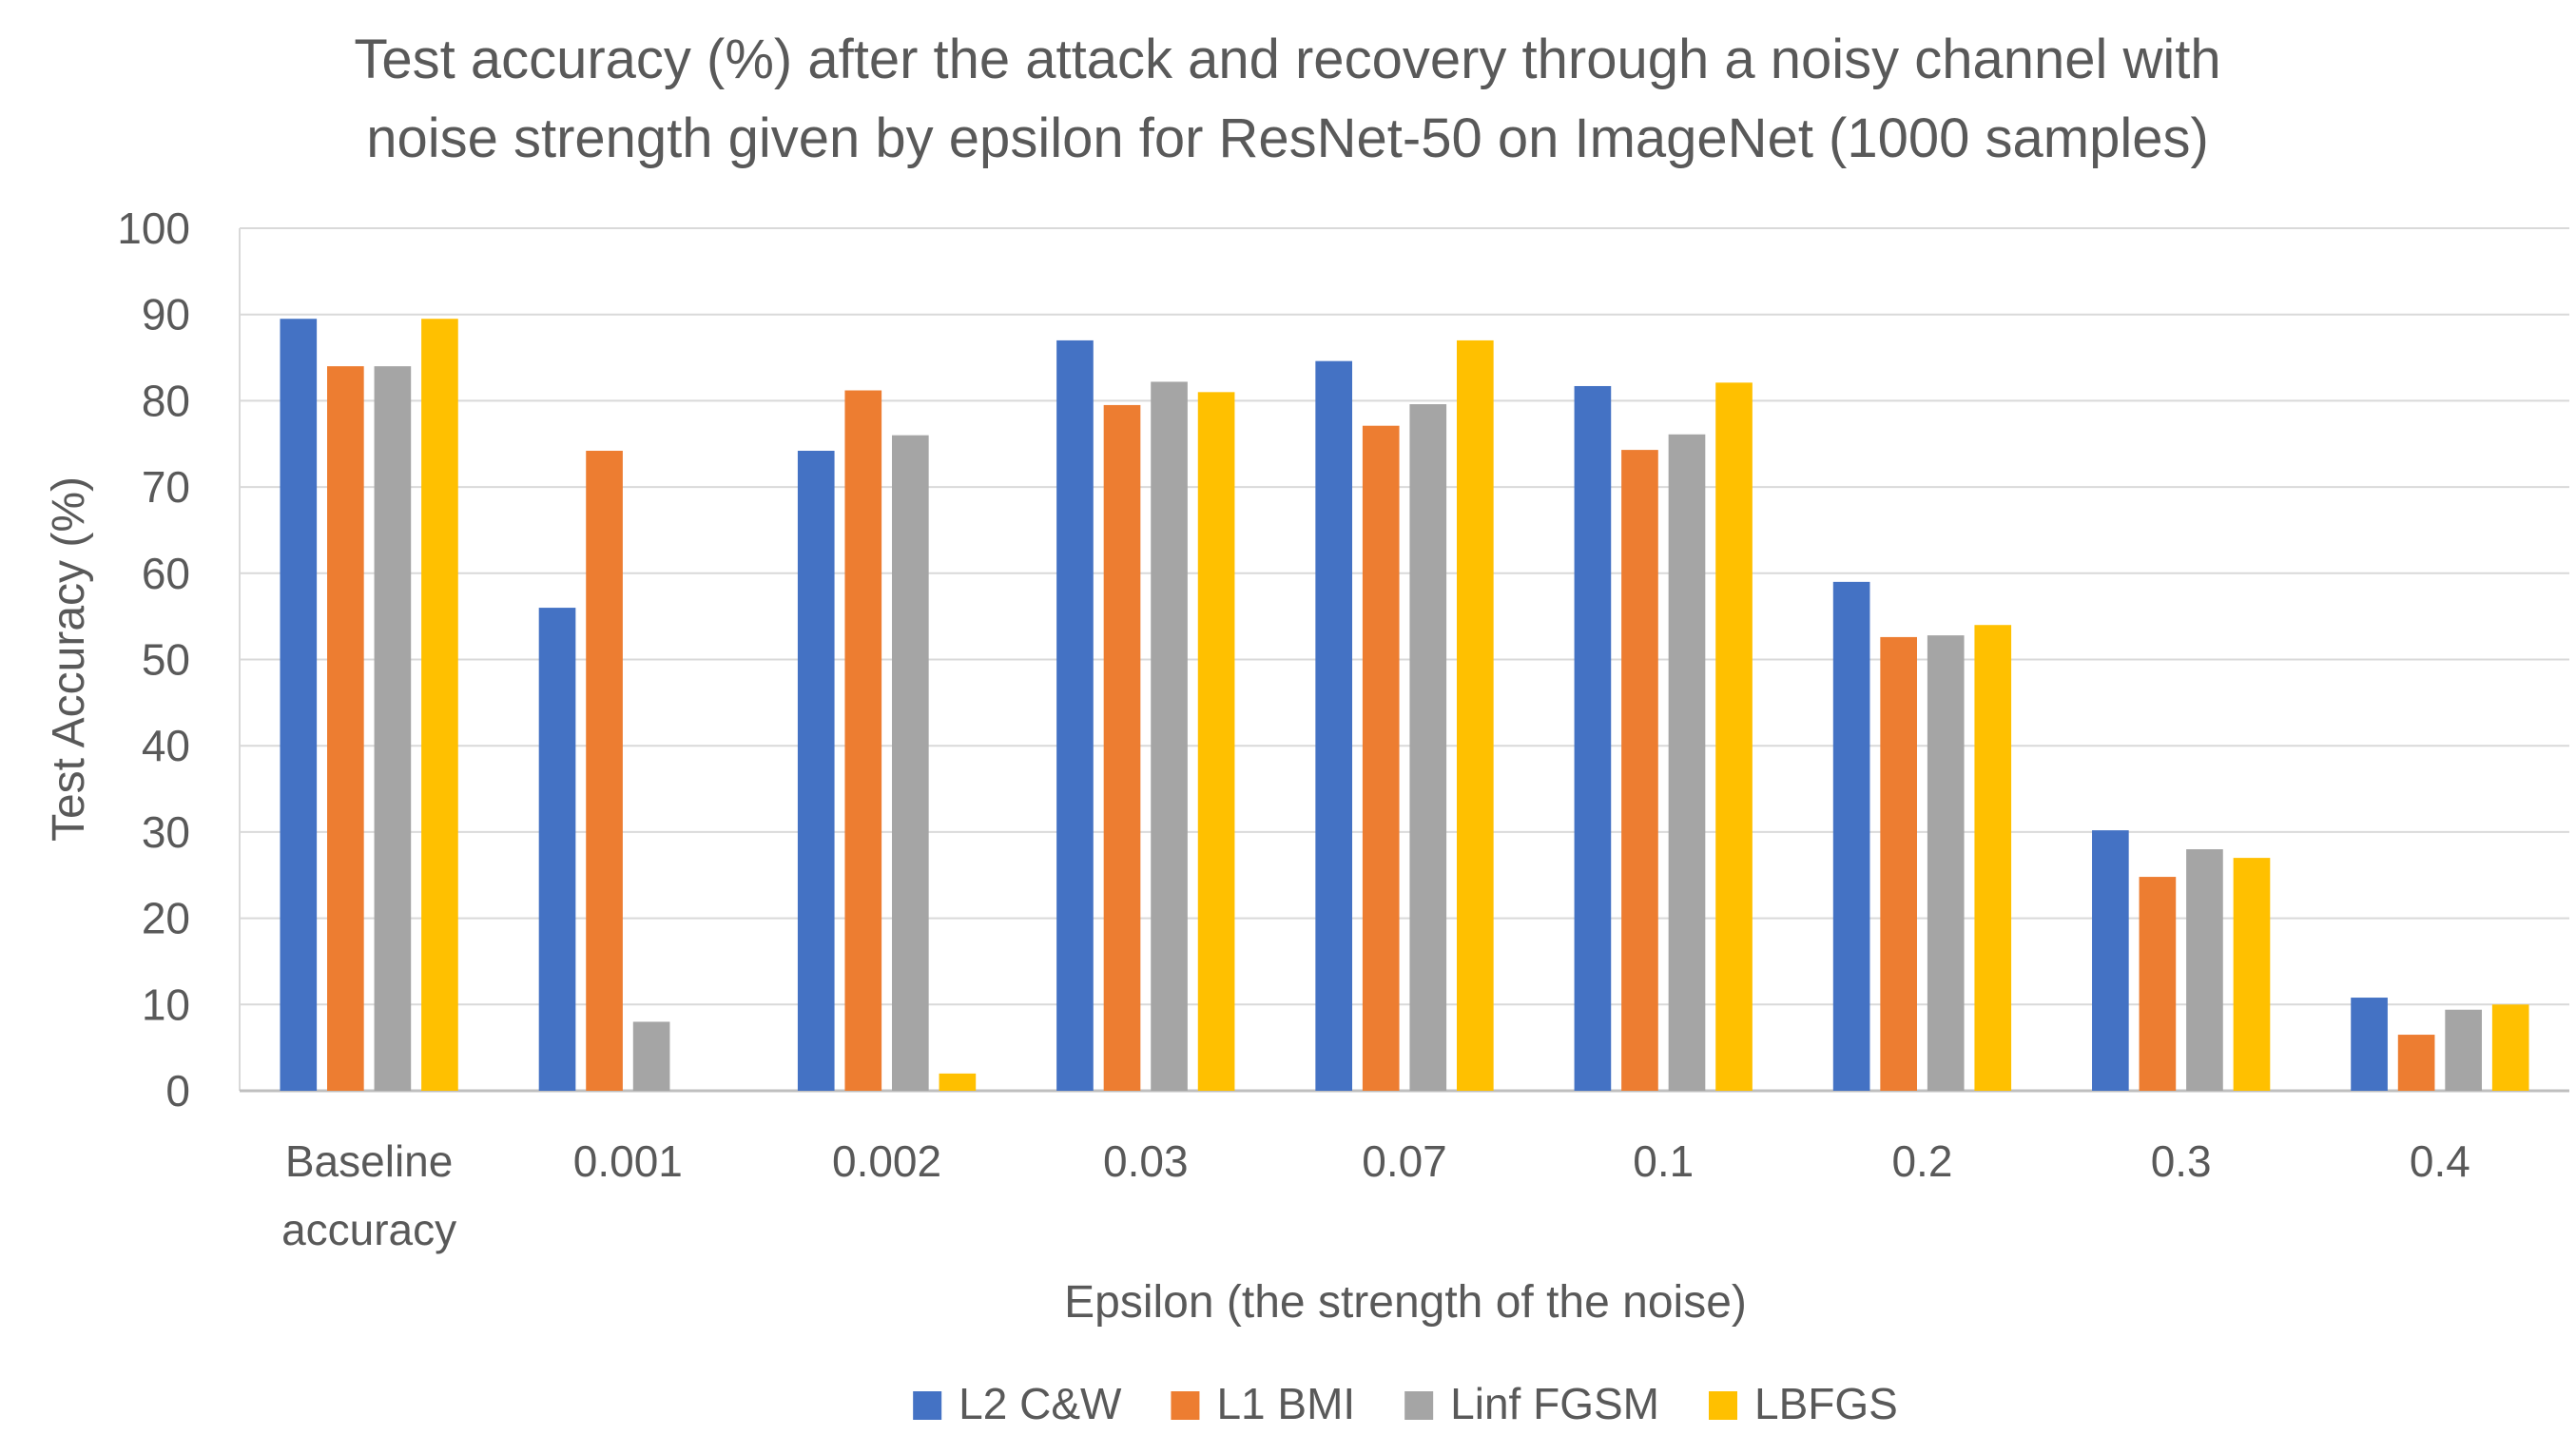  Describe the element at coordinates (1663, 1161) in the screenshot. I see `x-tick-label: 0.1` at that location.